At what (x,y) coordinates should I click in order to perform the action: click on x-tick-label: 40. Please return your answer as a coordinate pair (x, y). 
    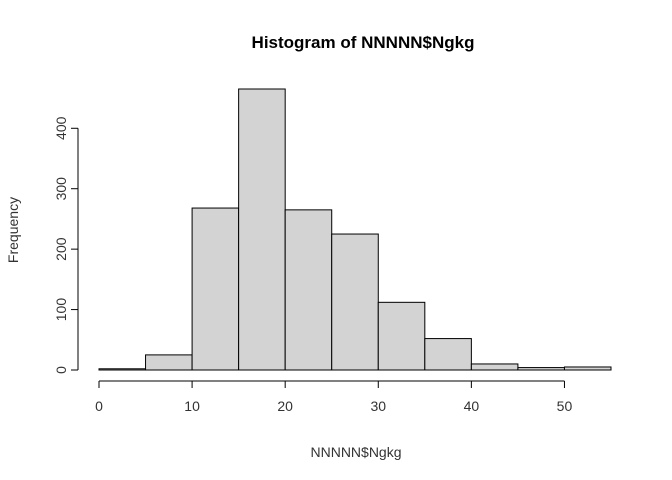
    Looking at the image, I should click on (472, 406).